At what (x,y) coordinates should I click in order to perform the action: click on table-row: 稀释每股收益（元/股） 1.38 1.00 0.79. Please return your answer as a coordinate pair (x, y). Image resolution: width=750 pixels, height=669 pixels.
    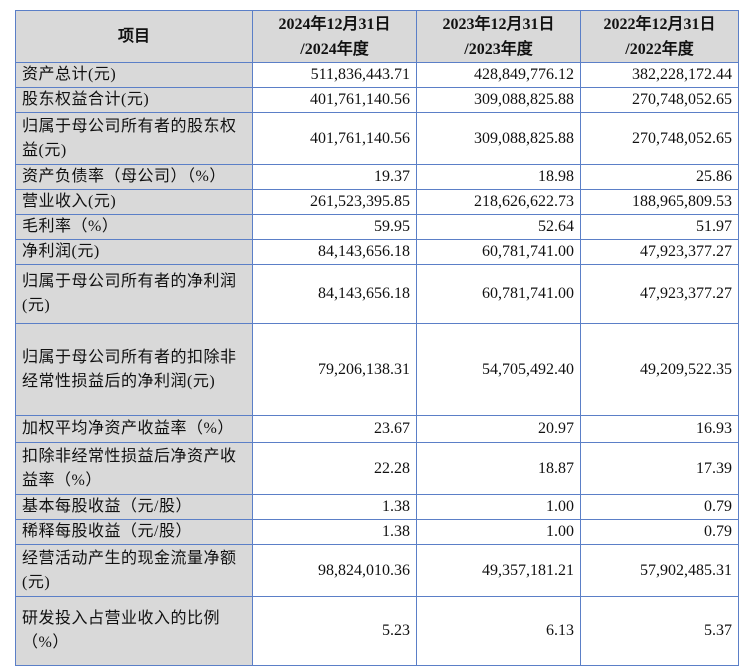
    Looking at the image, I should click on (377, 532).